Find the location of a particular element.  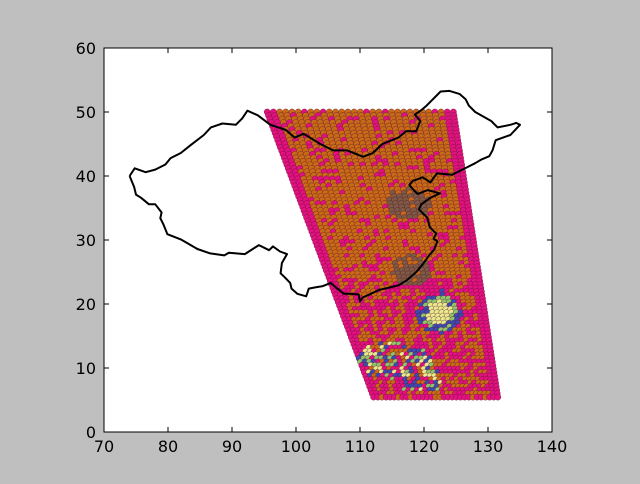

y-tick-label: 40 is located at coordinates (86, 176).